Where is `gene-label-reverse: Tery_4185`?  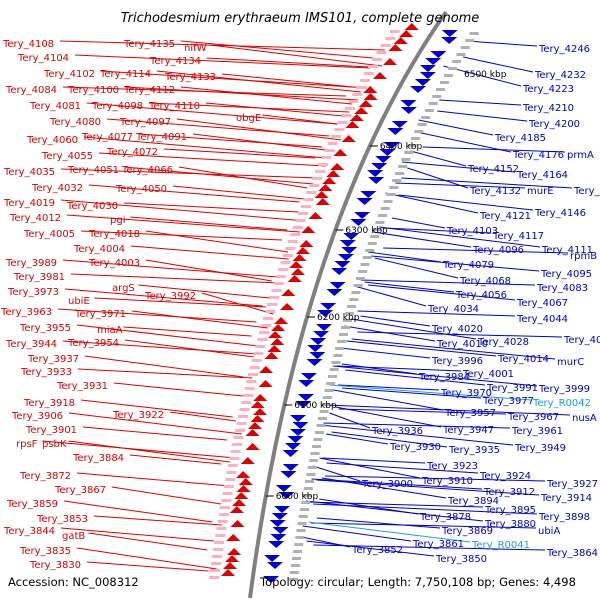 gene-label-reverse: Tery_4185 is located at coordinates (520, 138).